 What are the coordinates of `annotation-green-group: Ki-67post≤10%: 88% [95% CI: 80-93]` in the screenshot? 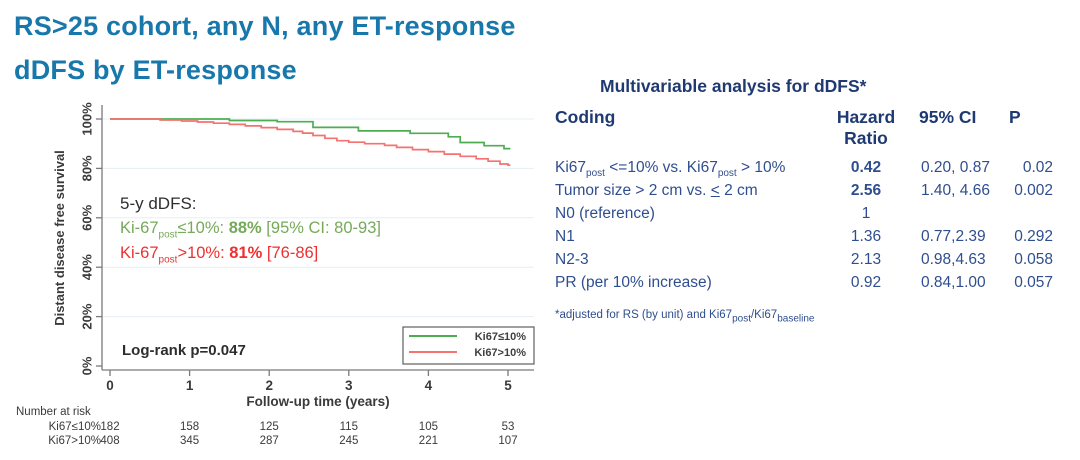 It's located at (250, 228).